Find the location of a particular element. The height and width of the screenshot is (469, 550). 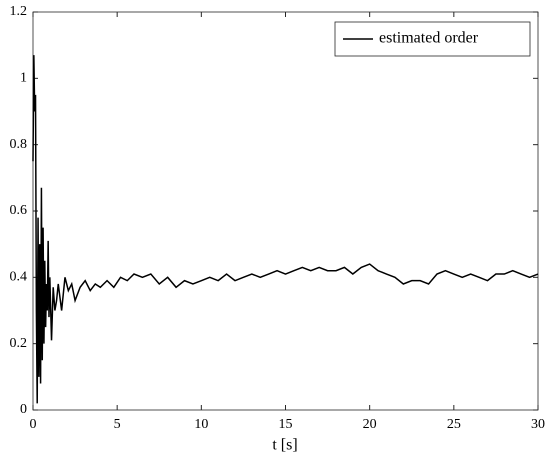

y-tick-label: 0.6 is located at coordinates (19, 210).